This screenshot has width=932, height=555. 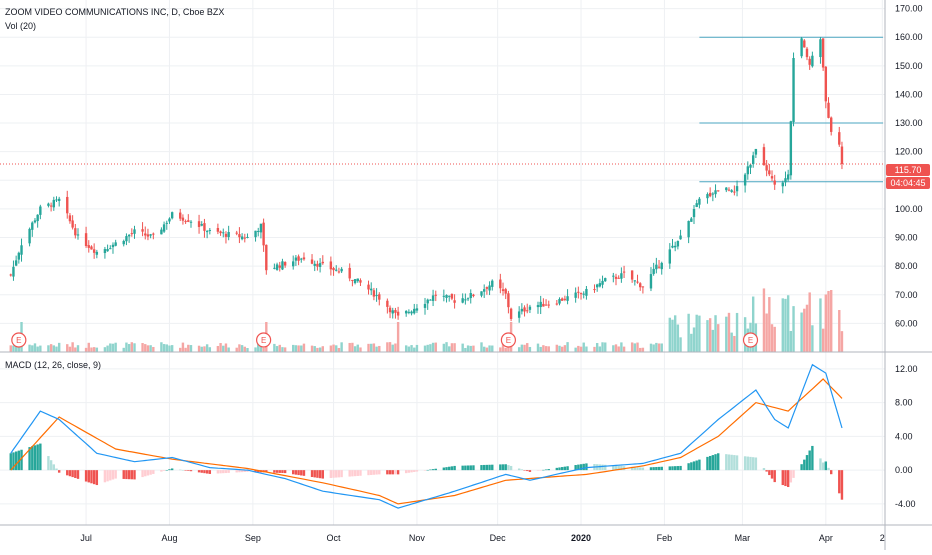 What do you see at coordinates (253, 538) in the screenshot?
I see `time-tick-label: Sep` at bounding box center [253, 538].